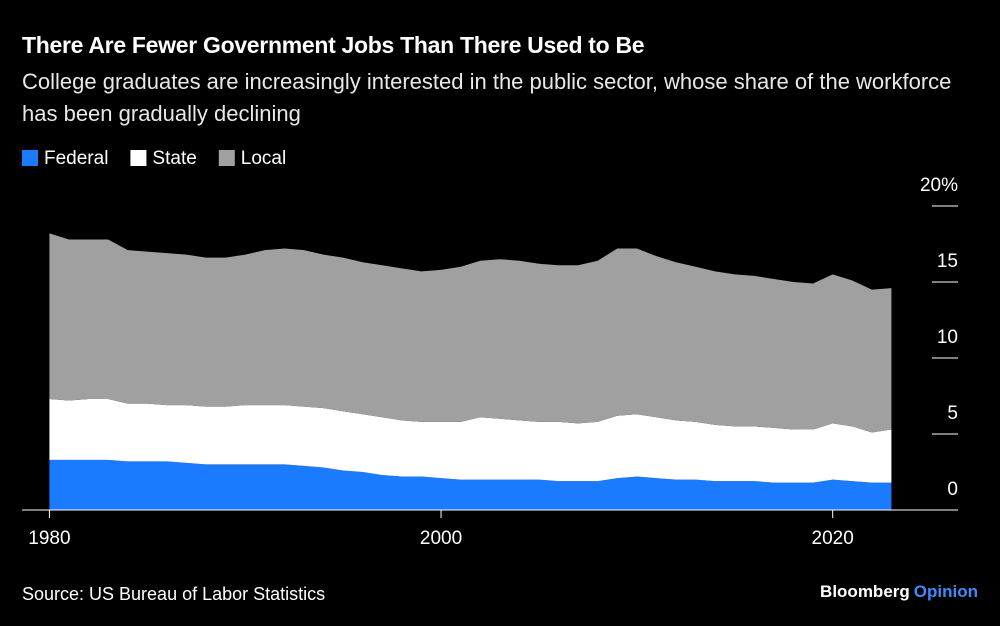 The height and width of the screenshot is (626, 1000). Describe the element at coordinates (952, 489) in the screenshot. I see `y-tick-label: 0` at that location.